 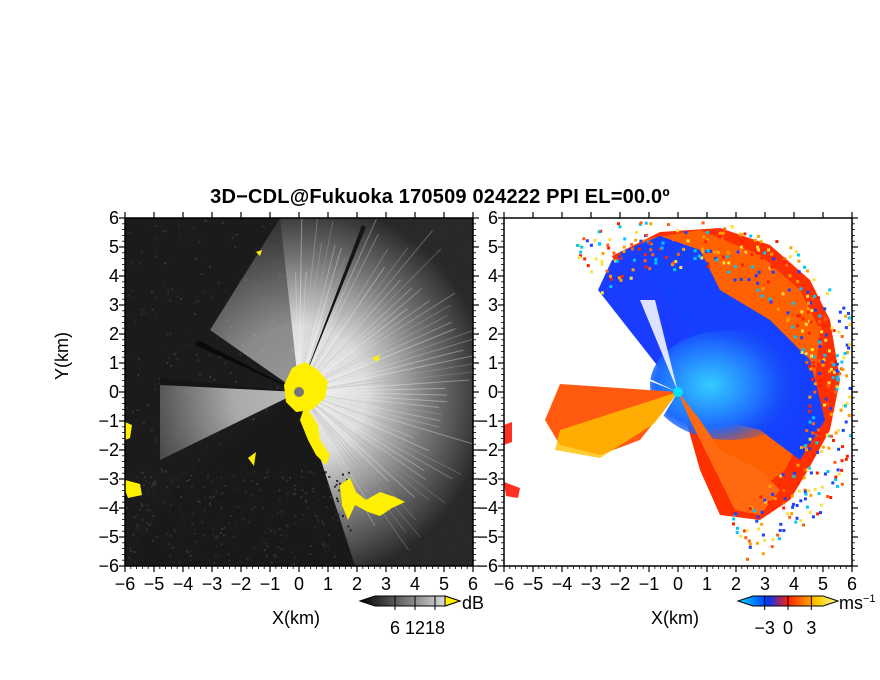 What do you see at coordinates (417, 617) in the screenshot?
I see `reflectivity-colorbar-ticks: 6 12 18` at bounding box center [417, 617].